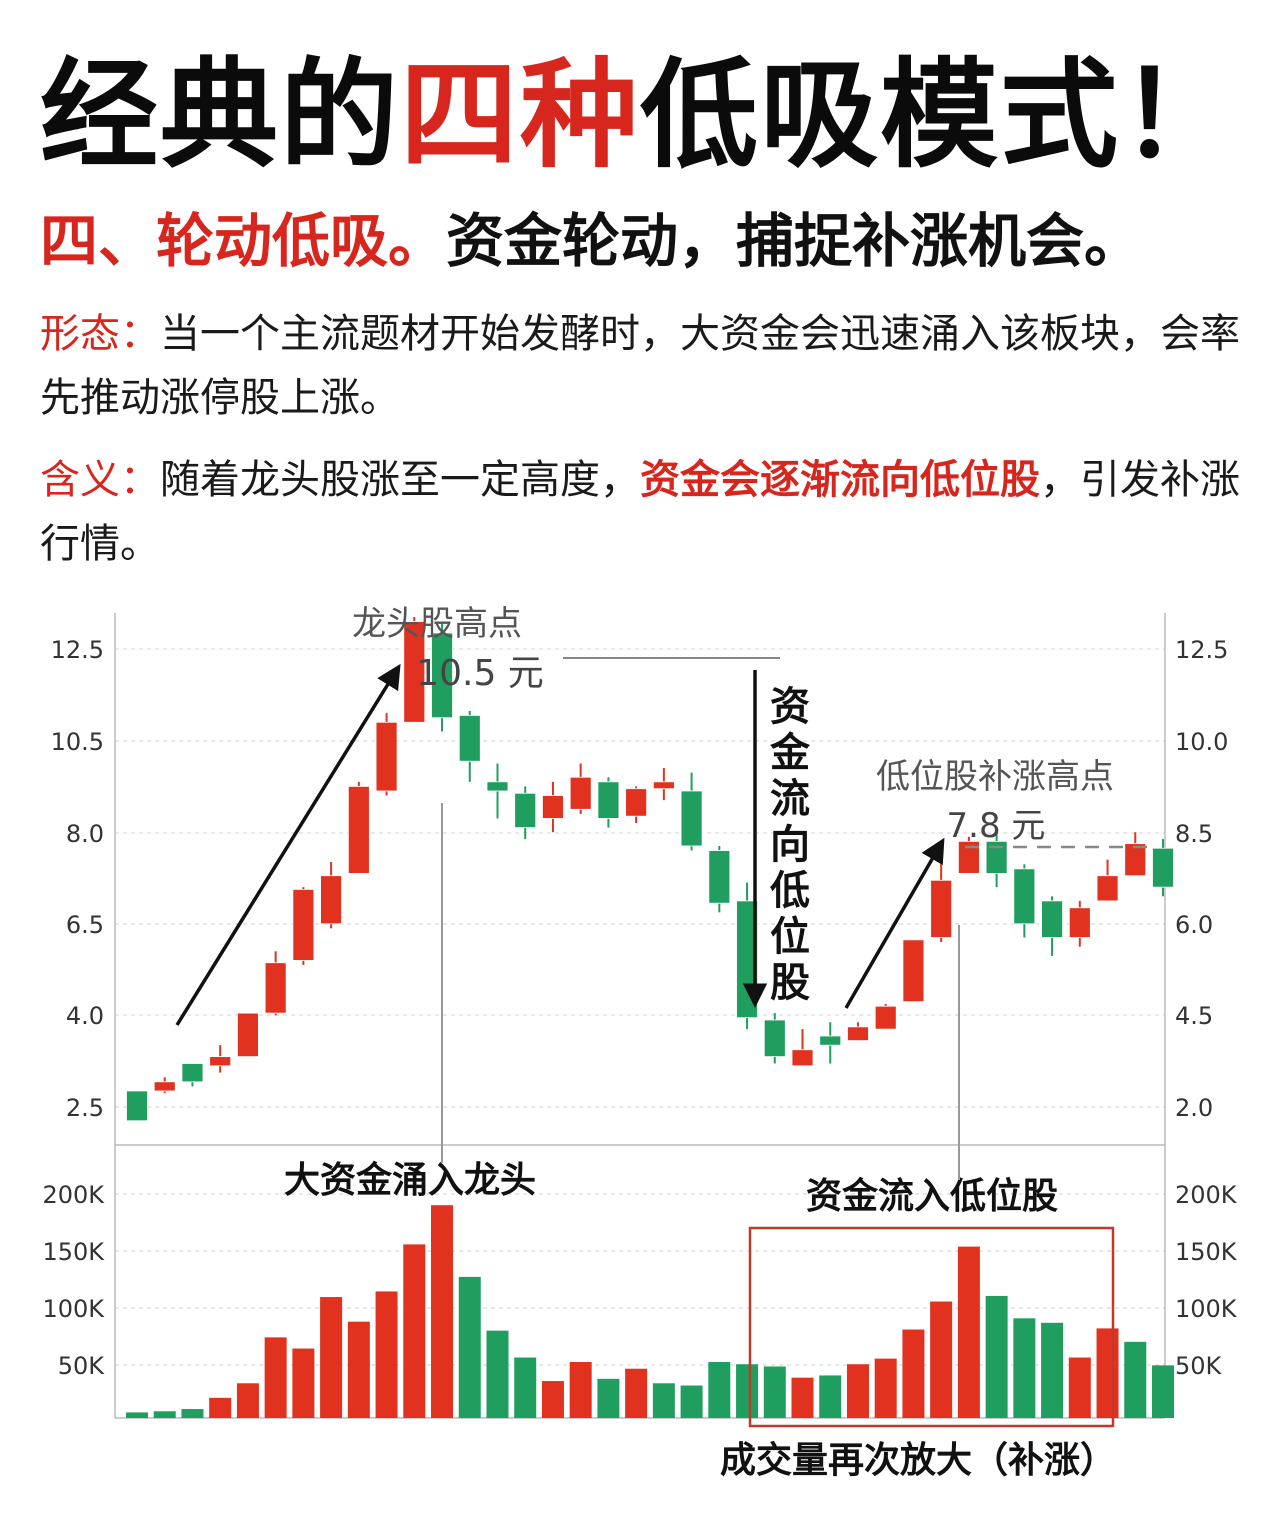 This screenshot has width=1280, height=1513. What do you see at coordinates (85, 1016) in the screenshot?
I see `price-tick-left: 4.0` at bounding box center [85, 1016].